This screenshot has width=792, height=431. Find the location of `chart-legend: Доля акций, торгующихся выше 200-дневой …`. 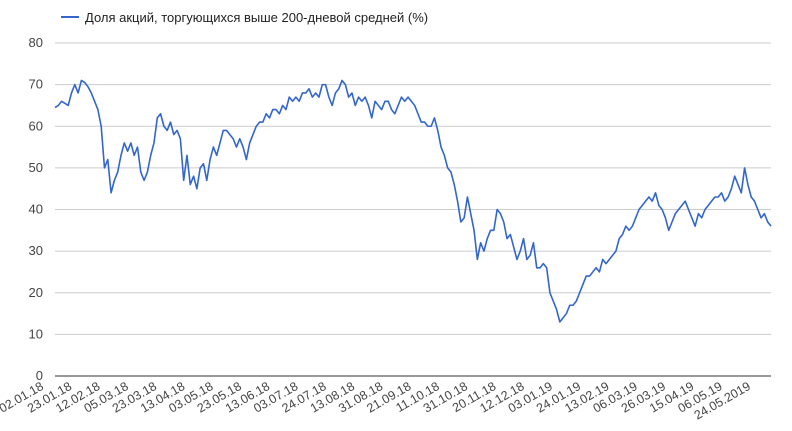

chart-legend: Доля акций, торгующихся выше 200-дневой … is located at coordinates (244, 17).